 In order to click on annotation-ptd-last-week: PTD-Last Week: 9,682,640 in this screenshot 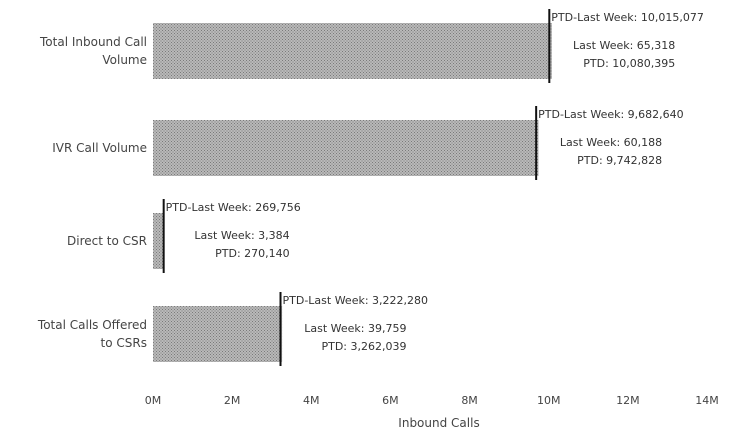, I will do `click(611, 114)`.